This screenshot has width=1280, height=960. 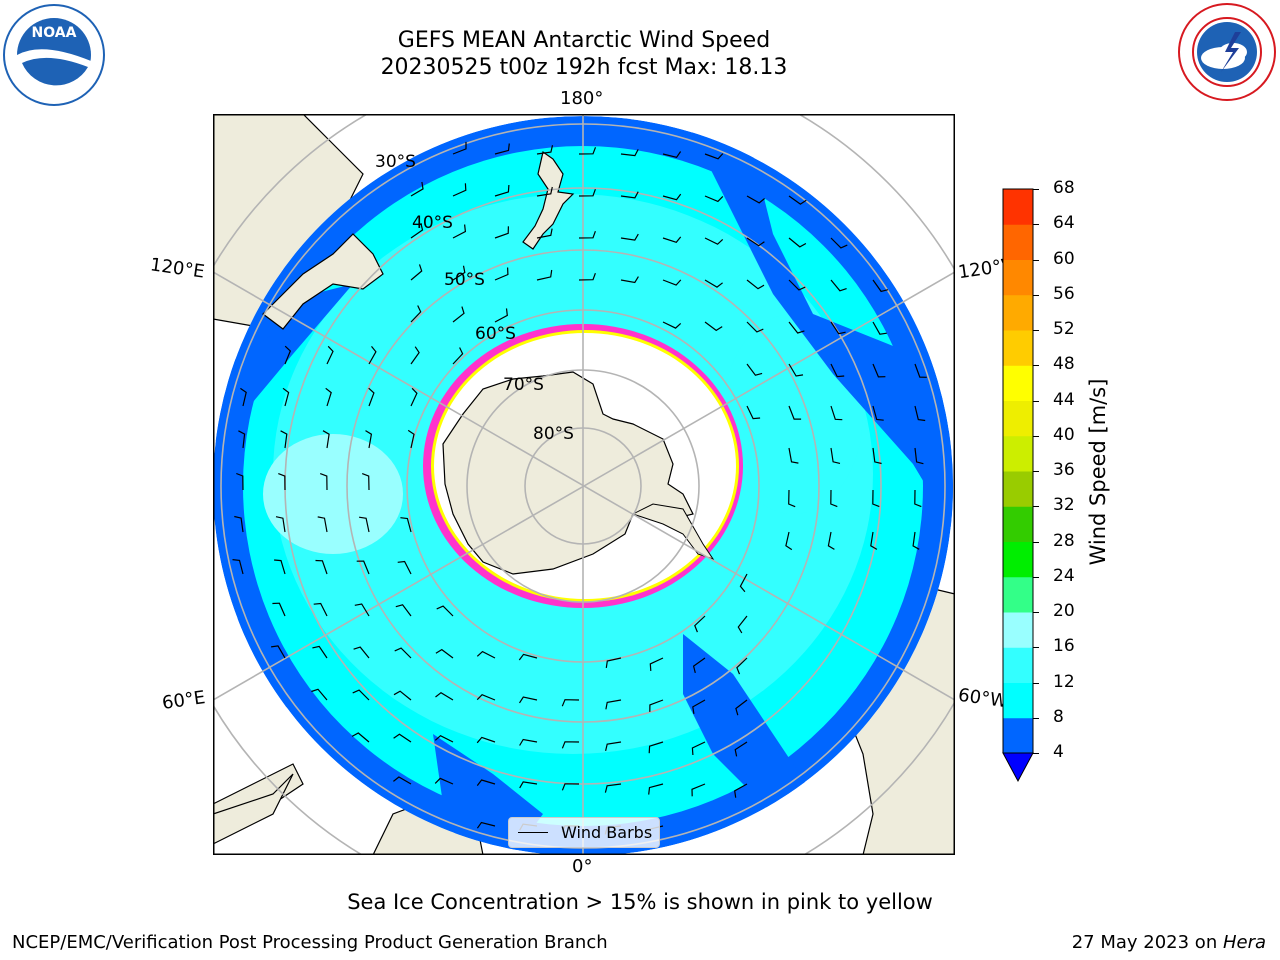 What do you see at coordinates (582, 98) in the screenshot?
I see `lon-label-180: 180°` at bounding box center [582, 98].